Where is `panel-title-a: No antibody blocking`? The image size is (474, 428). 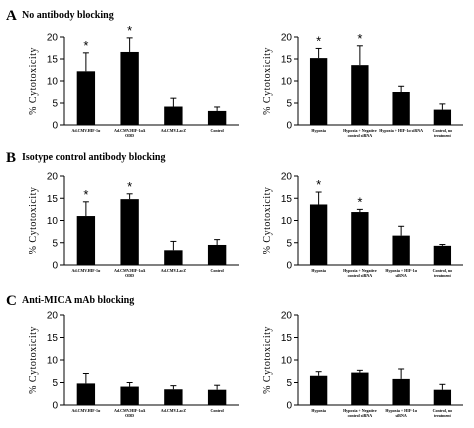
panel-title-a: No antibody blocking is located at coordinates (68, 15).